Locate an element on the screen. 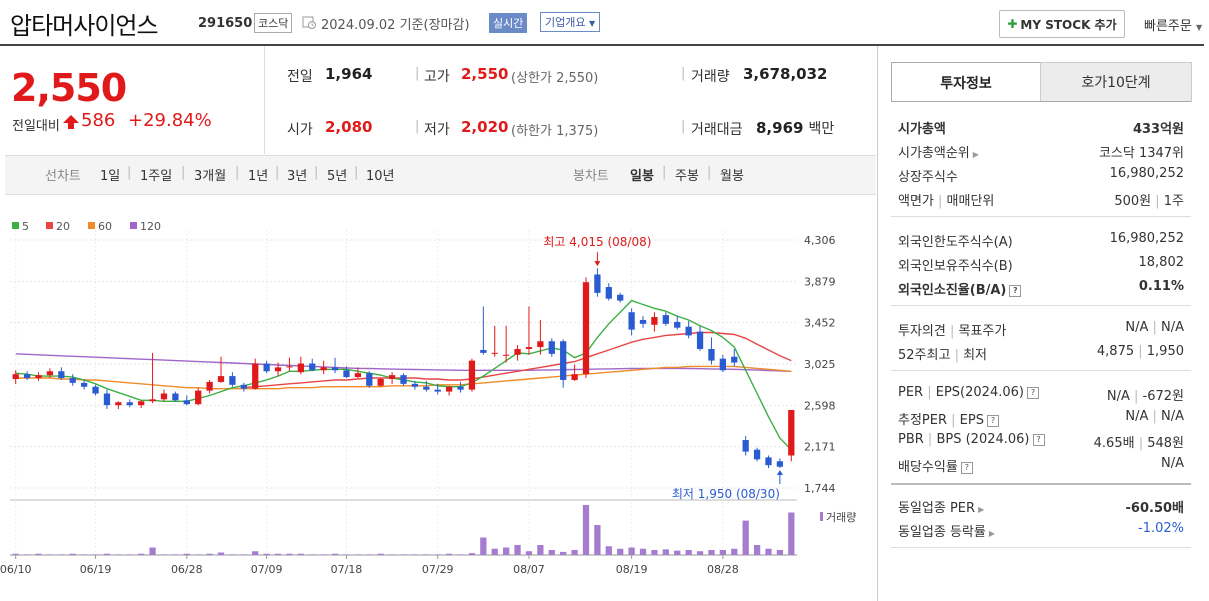 This screenshot has height=601, width=1209. pbr-label: PBR is located at coordinates (911, 439).